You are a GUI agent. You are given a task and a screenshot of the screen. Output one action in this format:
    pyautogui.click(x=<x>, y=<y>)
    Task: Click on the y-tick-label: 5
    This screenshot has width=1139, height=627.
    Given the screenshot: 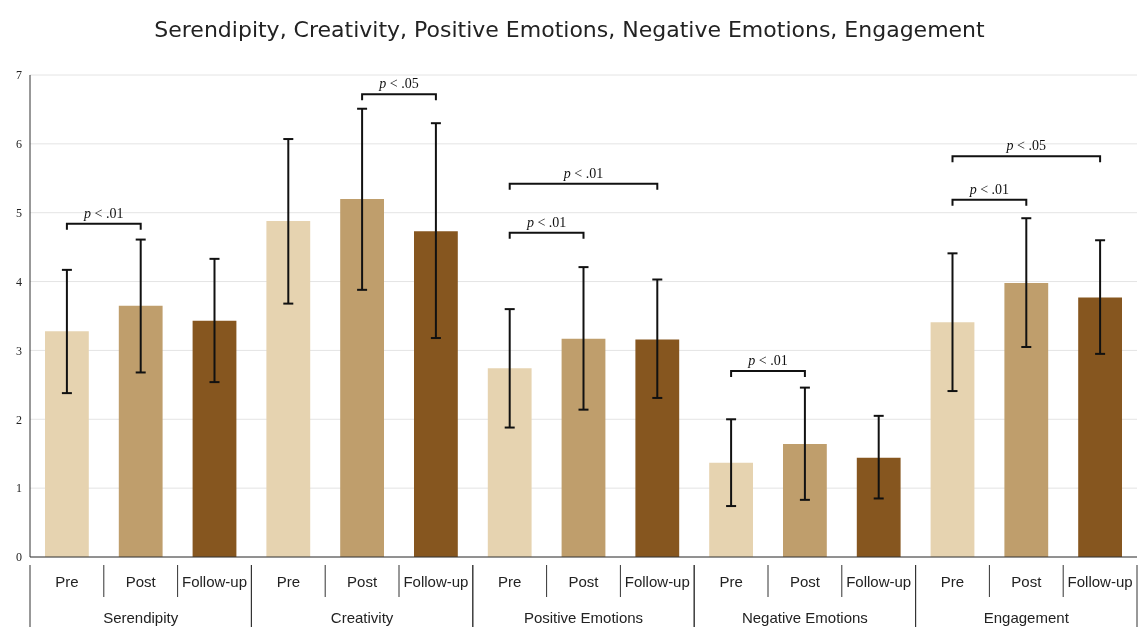 What is the action you would take?
    pyautogui.click(x=19, y=212)
    